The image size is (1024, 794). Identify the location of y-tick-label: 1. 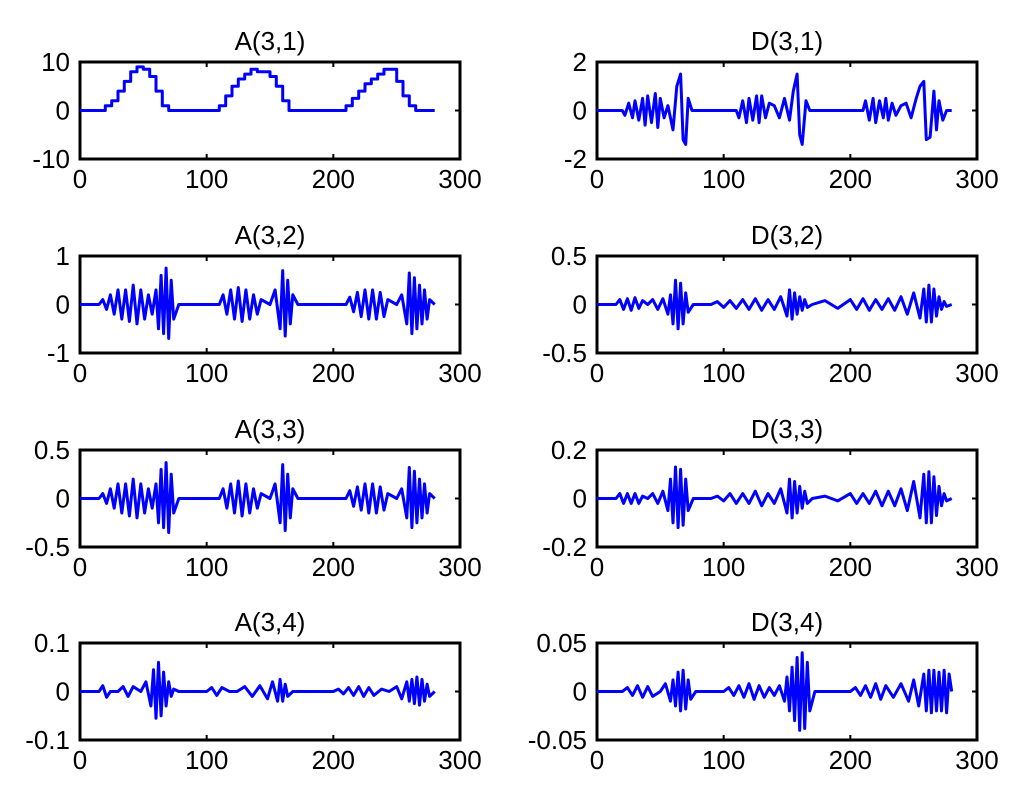
(63, 256).